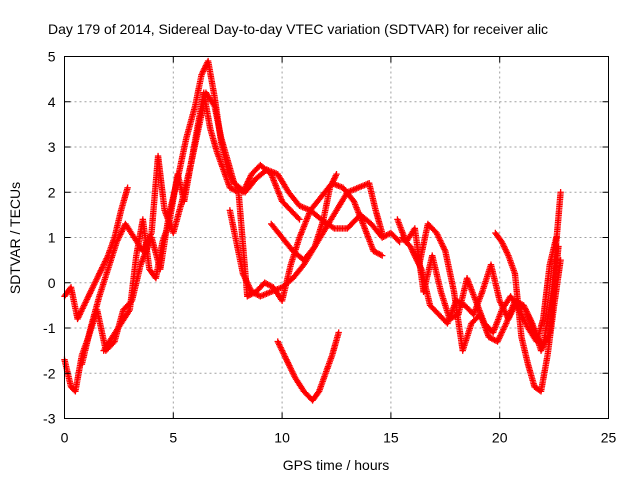  I want to click on series-s11, so click(528, 312).